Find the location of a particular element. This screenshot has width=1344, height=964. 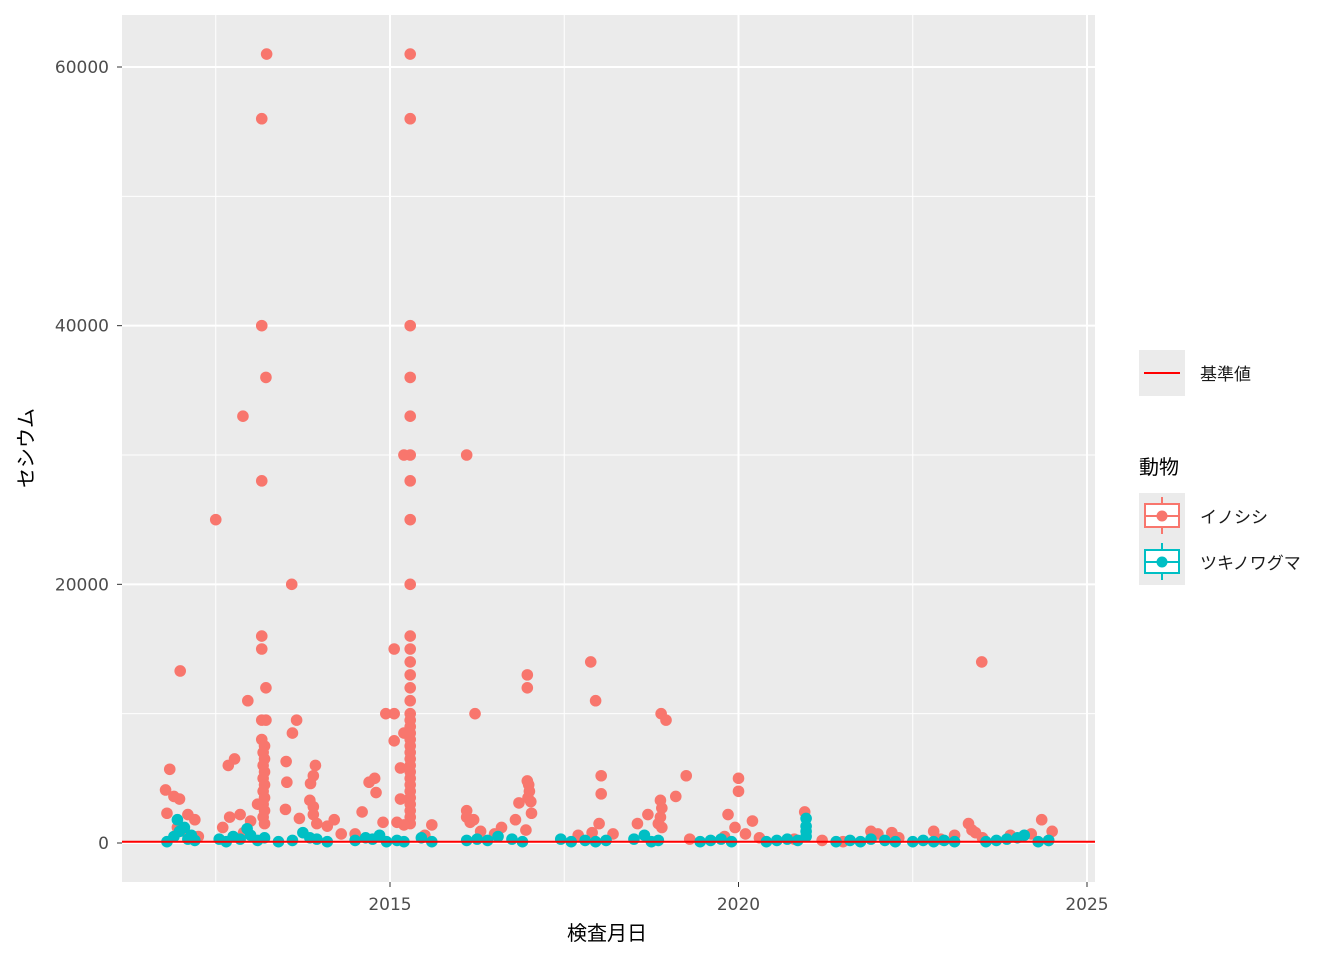

x-tick-label: 2020 is located at coordinates (738, 905).